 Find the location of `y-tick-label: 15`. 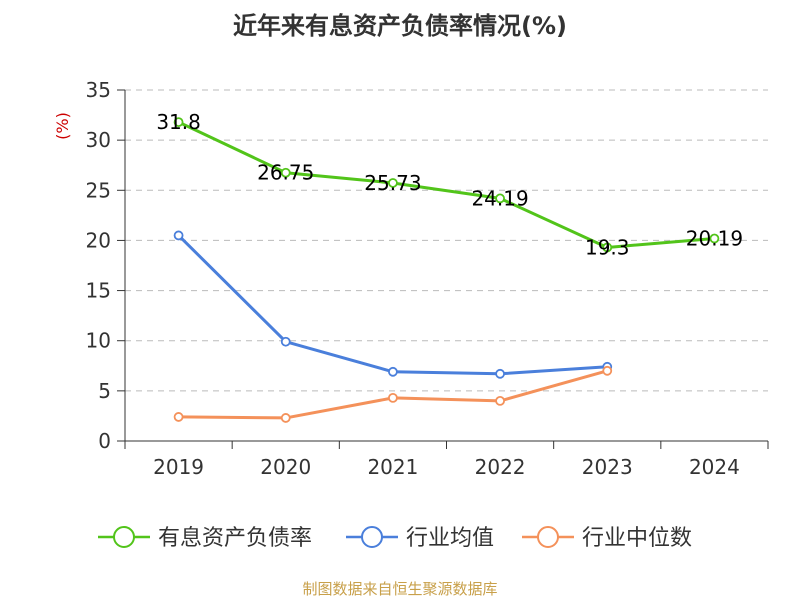

y-tick-label: 15 is located at coordinates (98, 291).